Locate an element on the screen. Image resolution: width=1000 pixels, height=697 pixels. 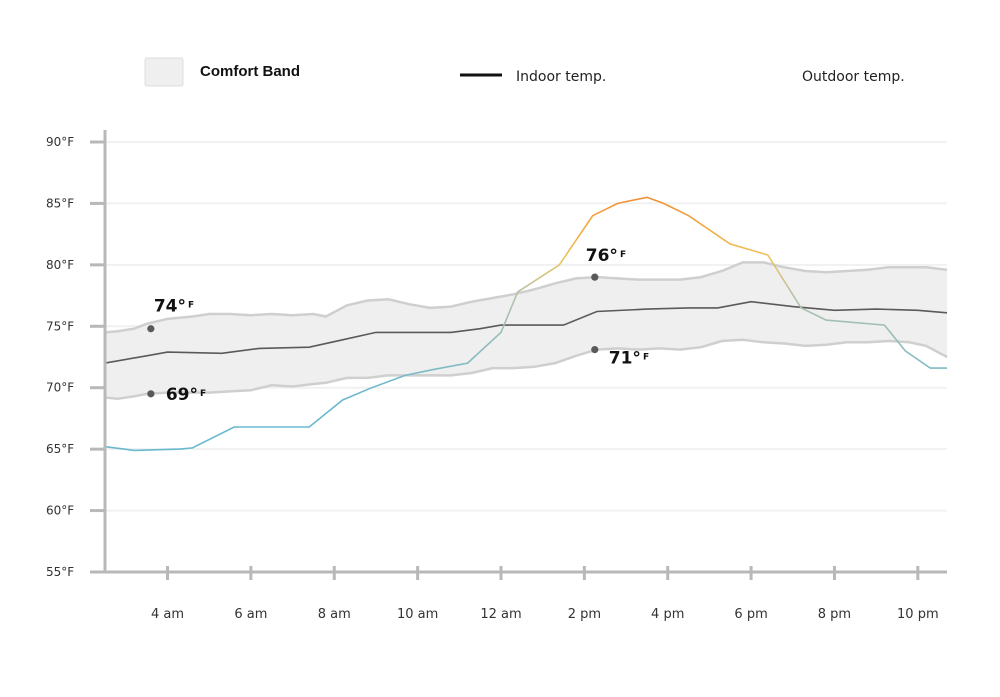
x-tick-label: 4 pm is located at coordinates (667, 614).